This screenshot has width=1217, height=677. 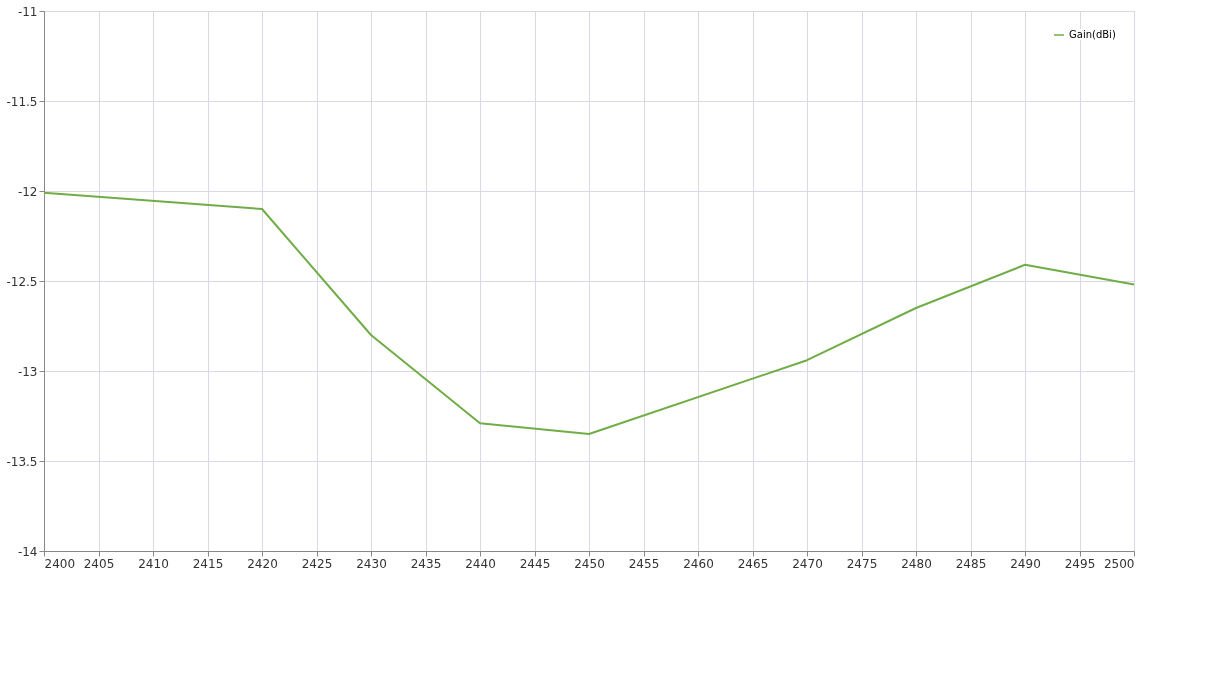 I want to click on x-tick-label: 2485, so click(x=971, y=563).